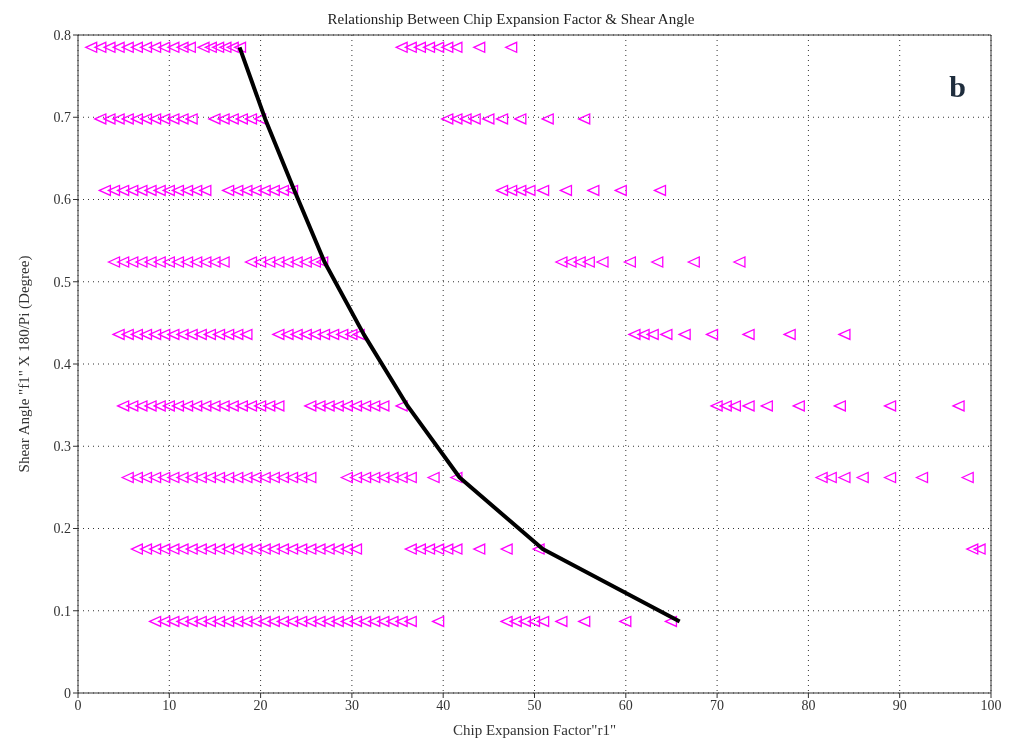 Image resolution: width=1022 pixels, height=751 pixels. Describe the element at coordinates (991, 705) in the screenshot. I see `x-tick-label: 100` at that location.